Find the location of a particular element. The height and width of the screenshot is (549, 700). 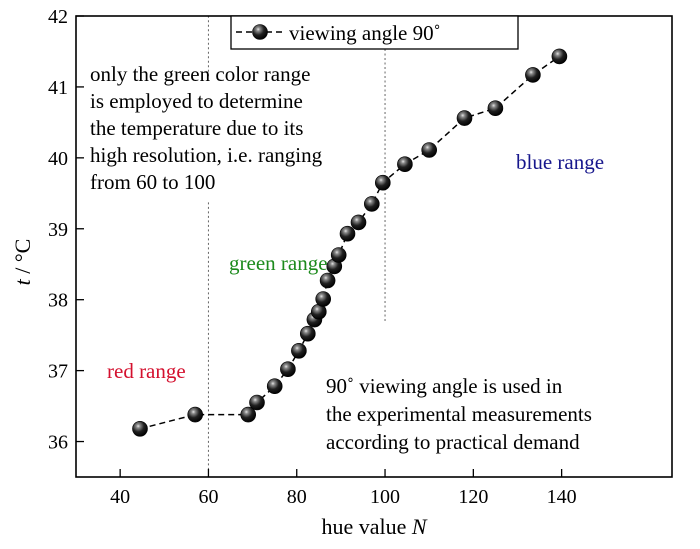

legend-marker-sample is located at coordinates (260, 32).